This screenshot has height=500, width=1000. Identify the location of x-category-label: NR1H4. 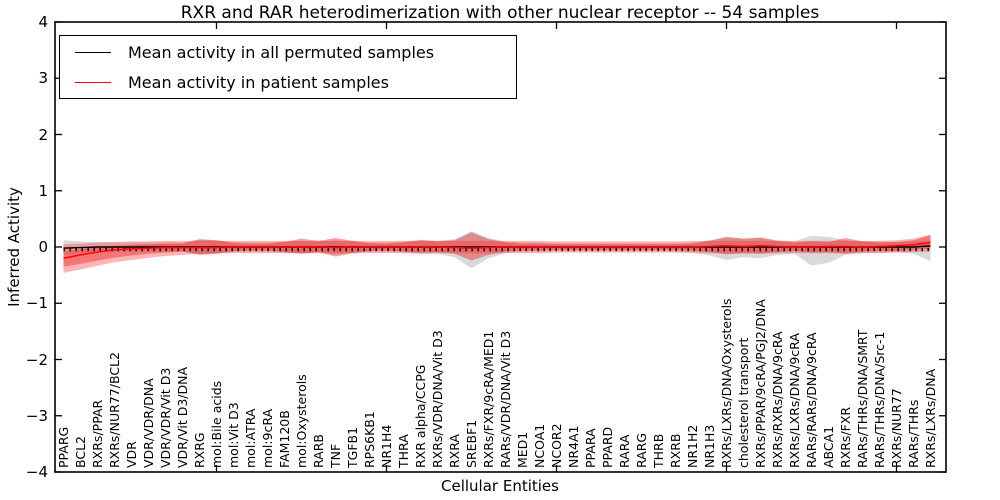
(386, 446).